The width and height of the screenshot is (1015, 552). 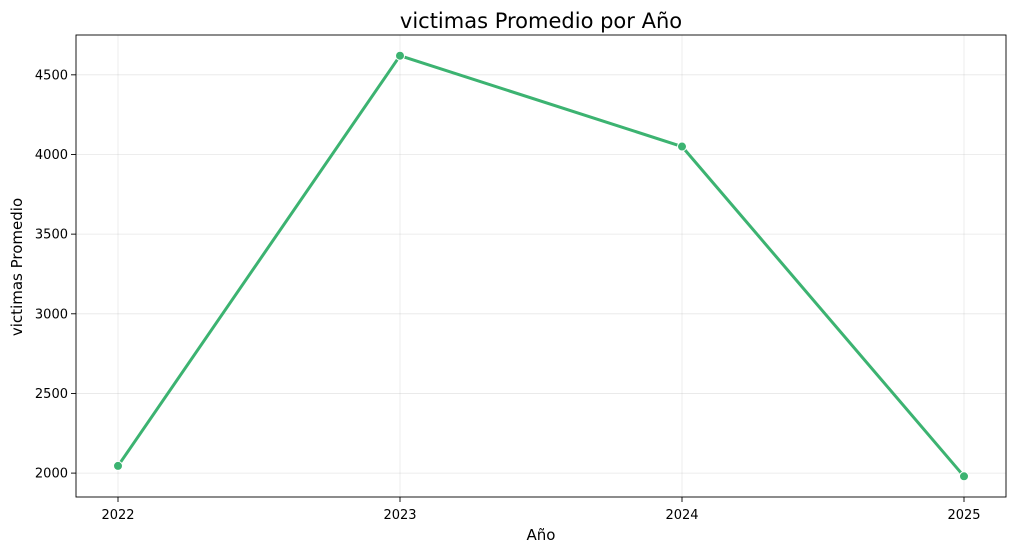 I want to click on y-tick-label: 2500, so click(x=51, y=394).